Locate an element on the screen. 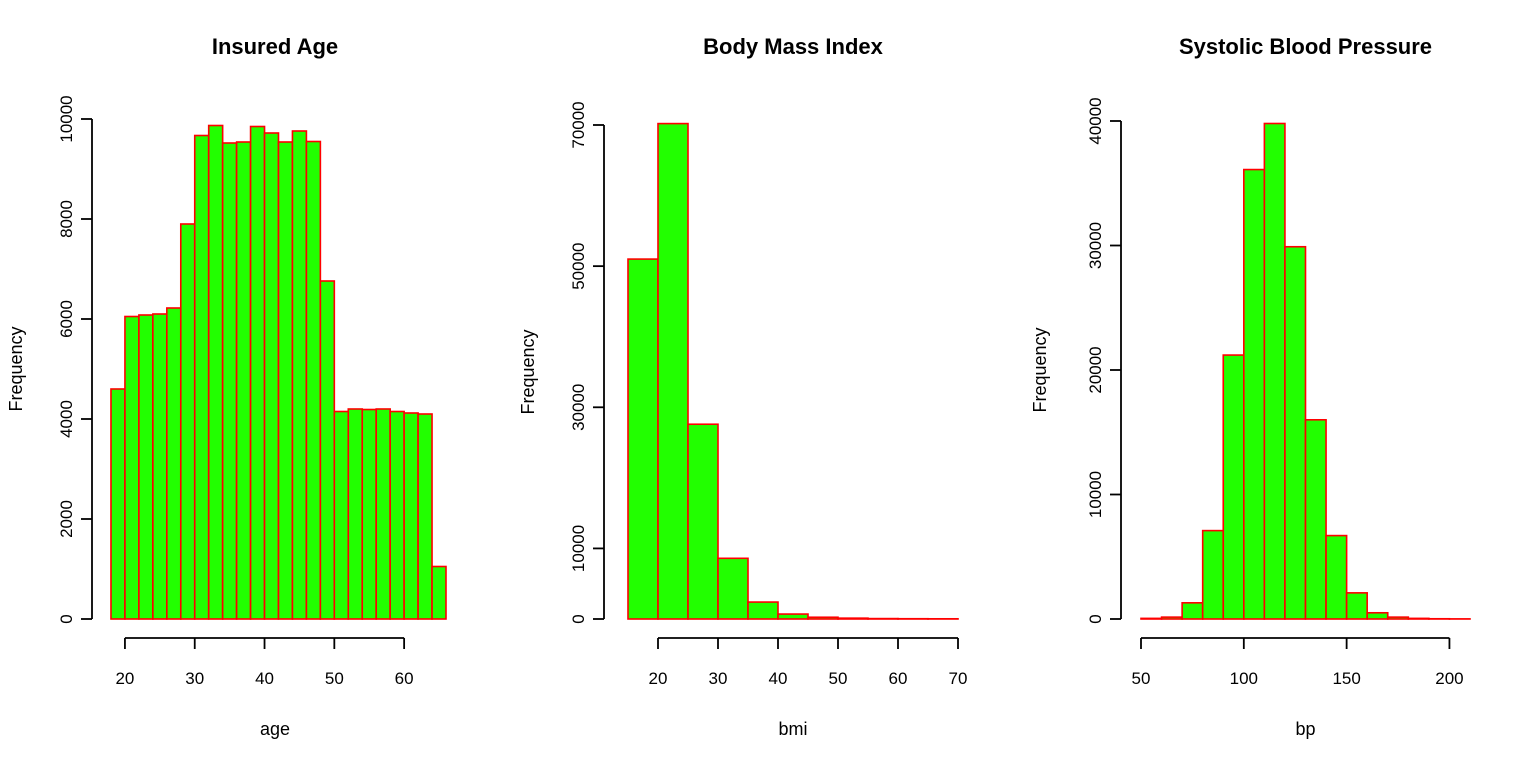  x-axis-label: age is located at coordinates (275, 729).